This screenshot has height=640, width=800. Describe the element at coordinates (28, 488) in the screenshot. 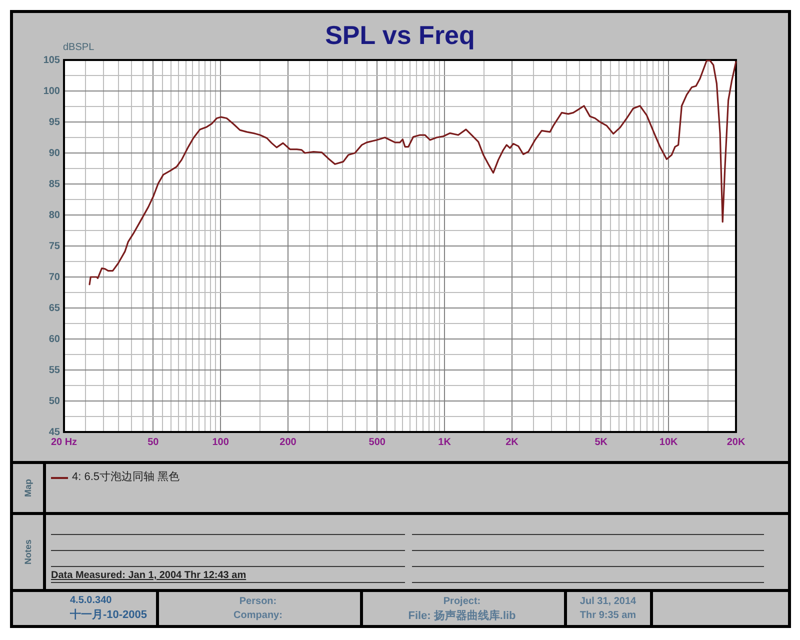

I see `text: Map` at that location.